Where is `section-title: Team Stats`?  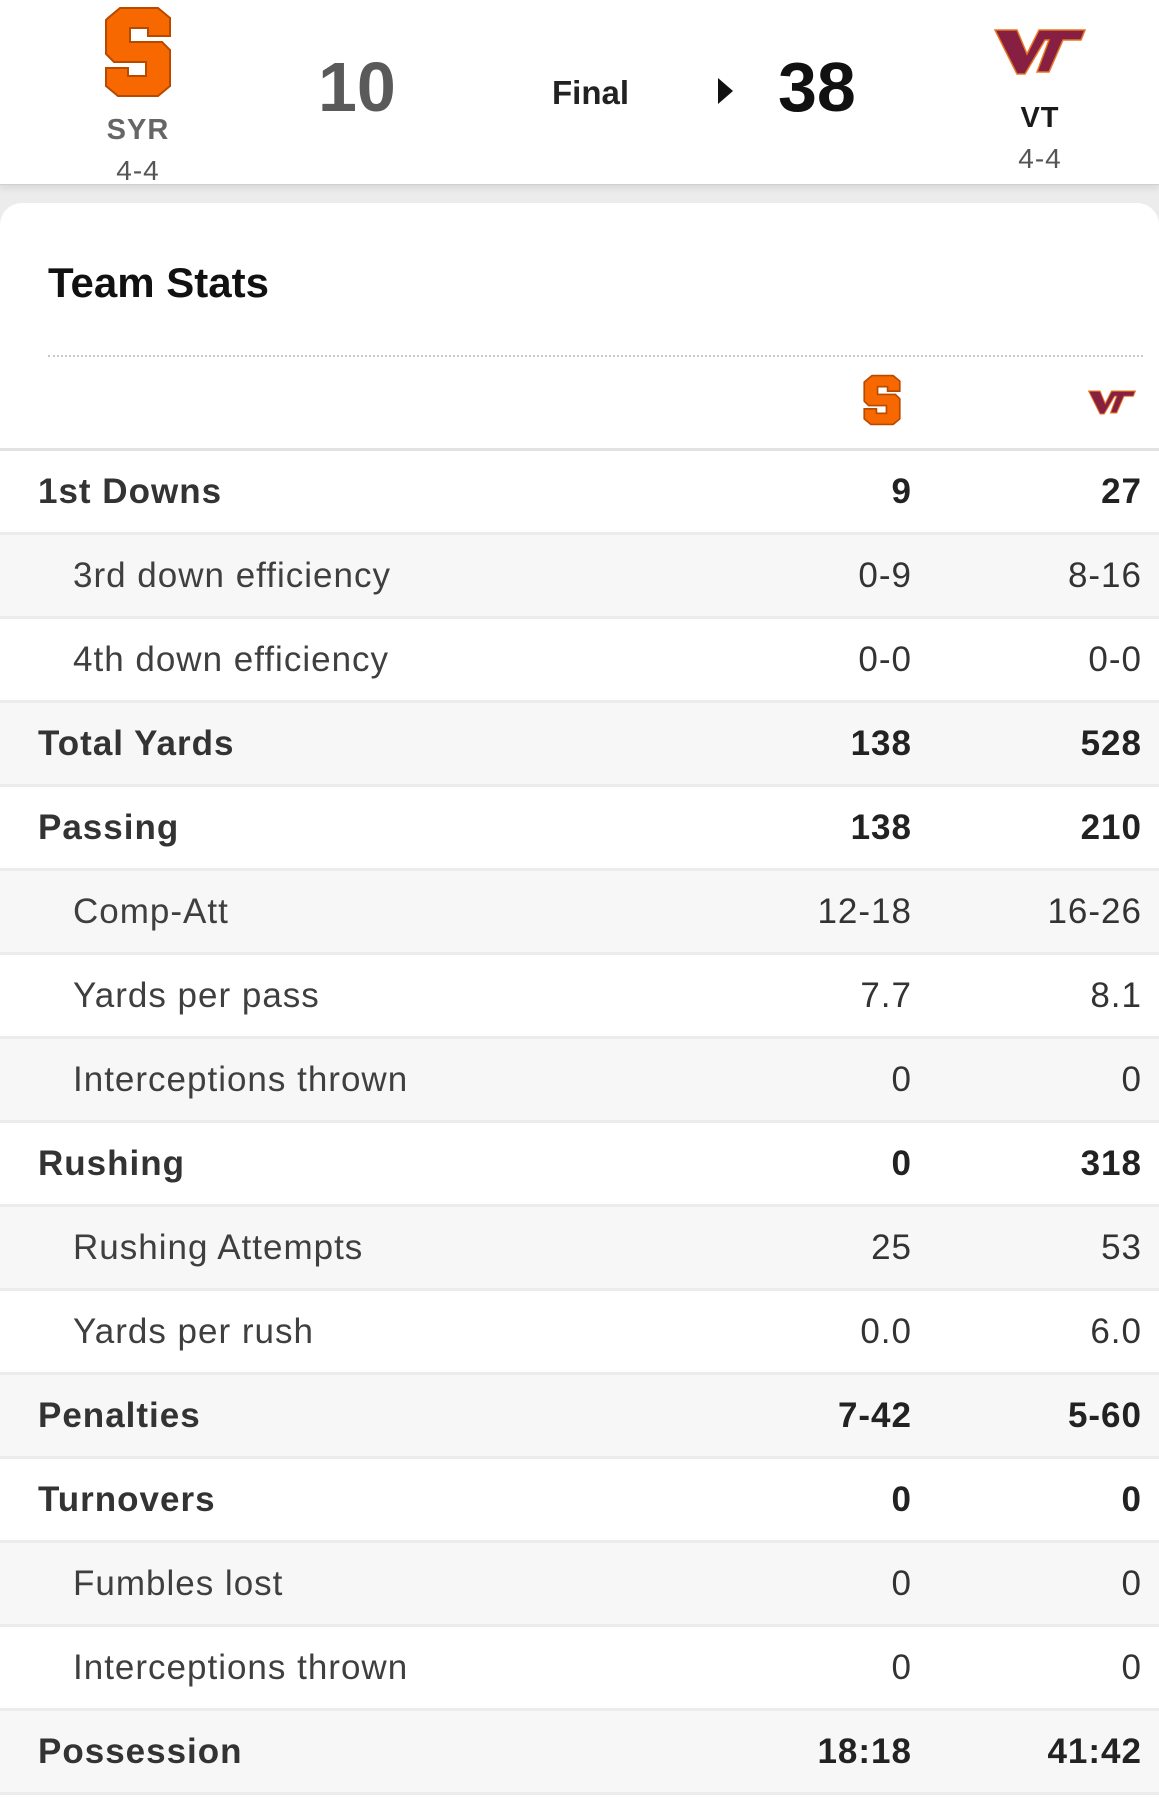
section-title: Team Stats is located at coordinates (158, 282).